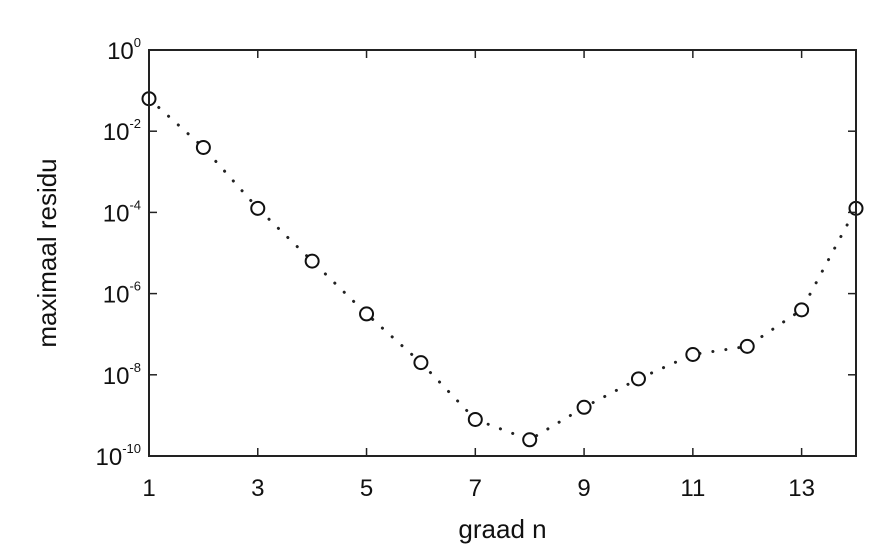 The height and width of the screenshot is (556, 884). What do you see at coordinates (257, 488) in the screenshot?
I see `x-tick-label: 3` at bounding box center [257, 488].